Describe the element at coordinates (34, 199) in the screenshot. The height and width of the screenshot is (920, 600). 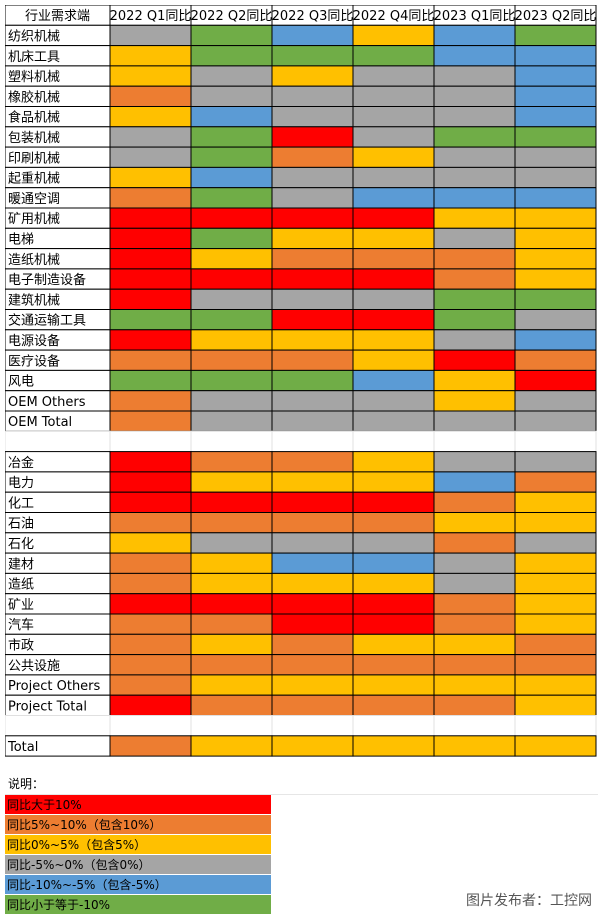
I see `row-label: 暖通空调` at that location.